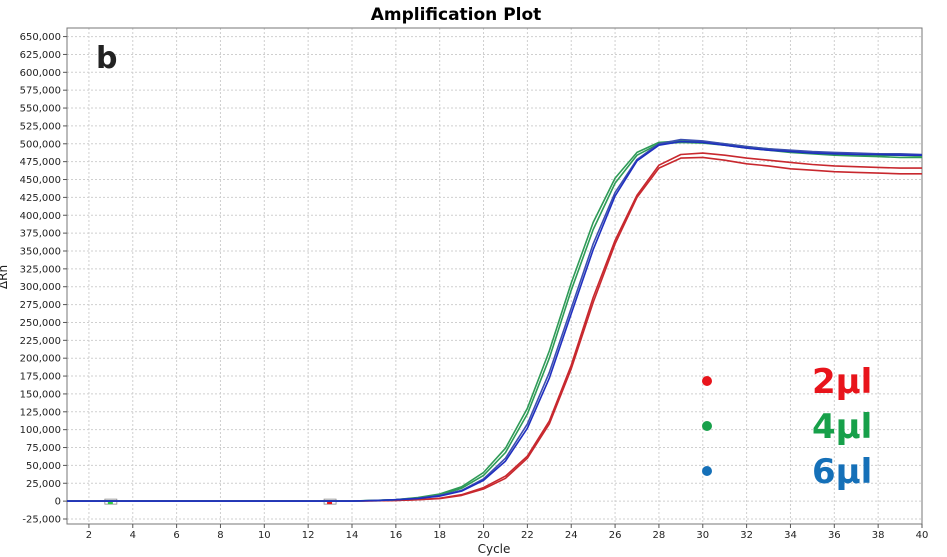  What do you see at coordinates (40, 394) in the screenshot?
I see `y-tick-label: 150,000` at bounding box center [40, 394].